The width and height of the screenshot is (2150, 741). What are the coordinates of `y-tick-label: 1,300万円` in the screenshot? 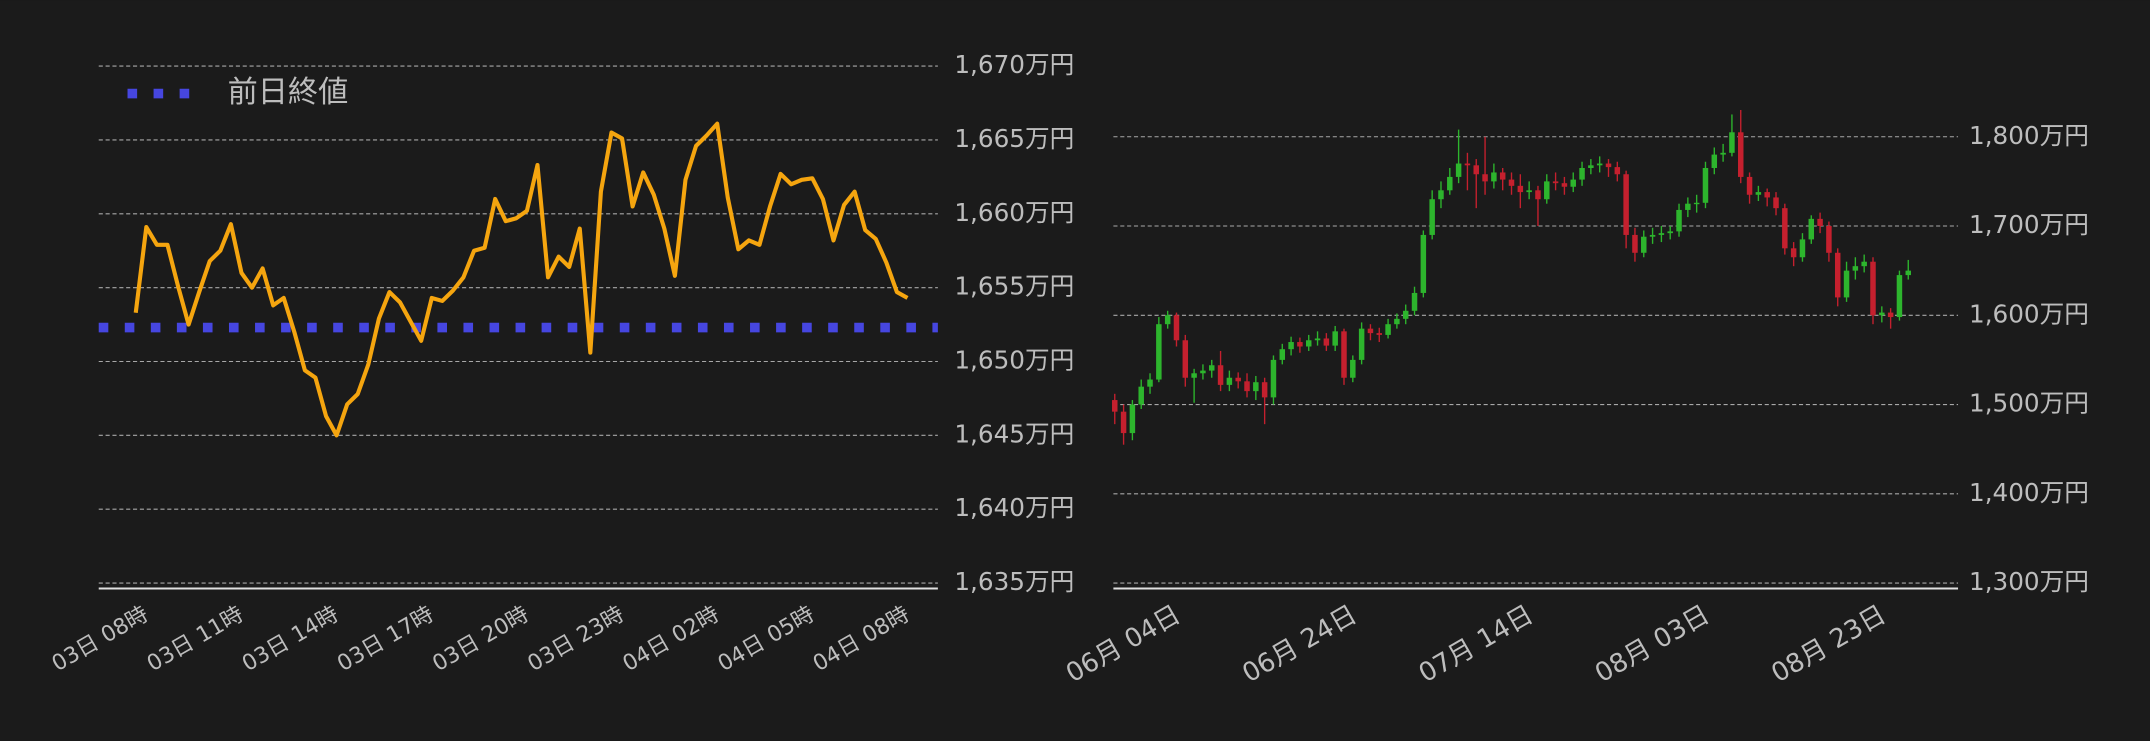 It's located at (2029, 581).